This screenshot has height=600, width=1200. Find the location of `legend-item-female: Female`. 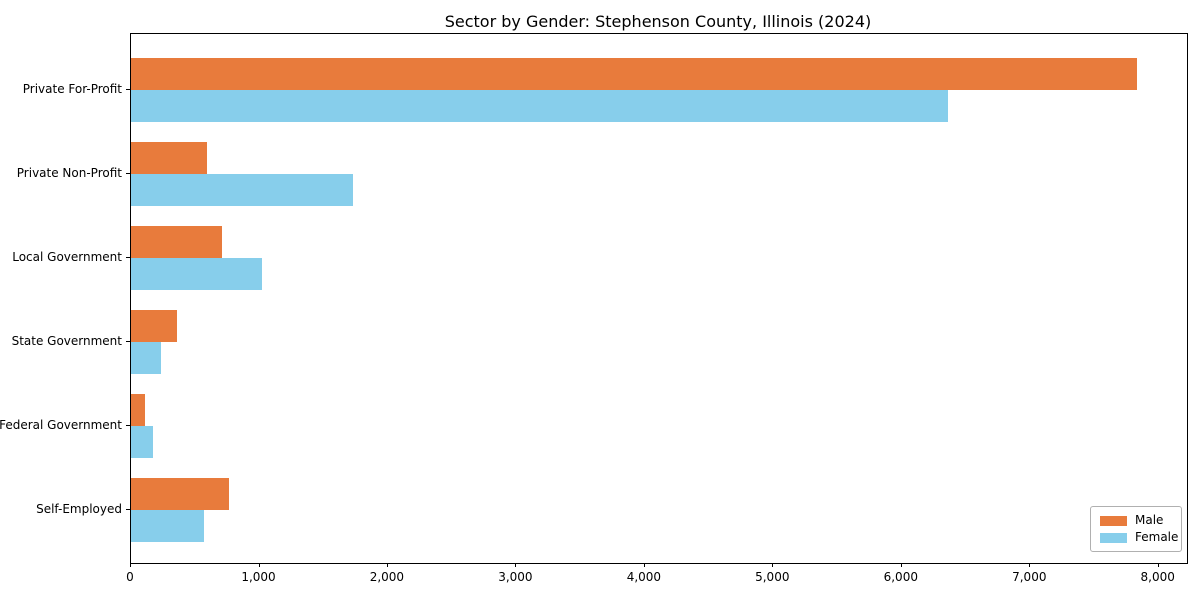

legend-item-female: Female is located at coordinates (1139, 537).